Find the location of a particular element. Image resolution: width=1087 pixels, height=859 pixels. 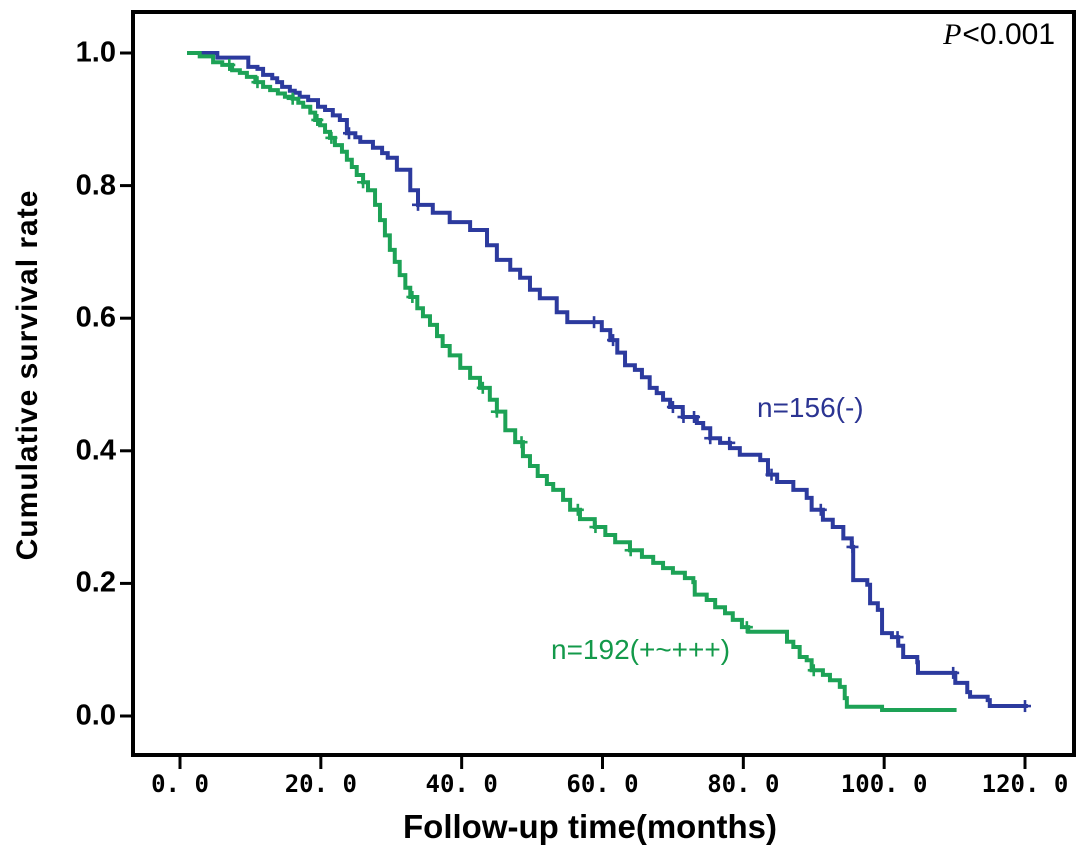

p-value-symbol: P is located at coordinates (952, 34).